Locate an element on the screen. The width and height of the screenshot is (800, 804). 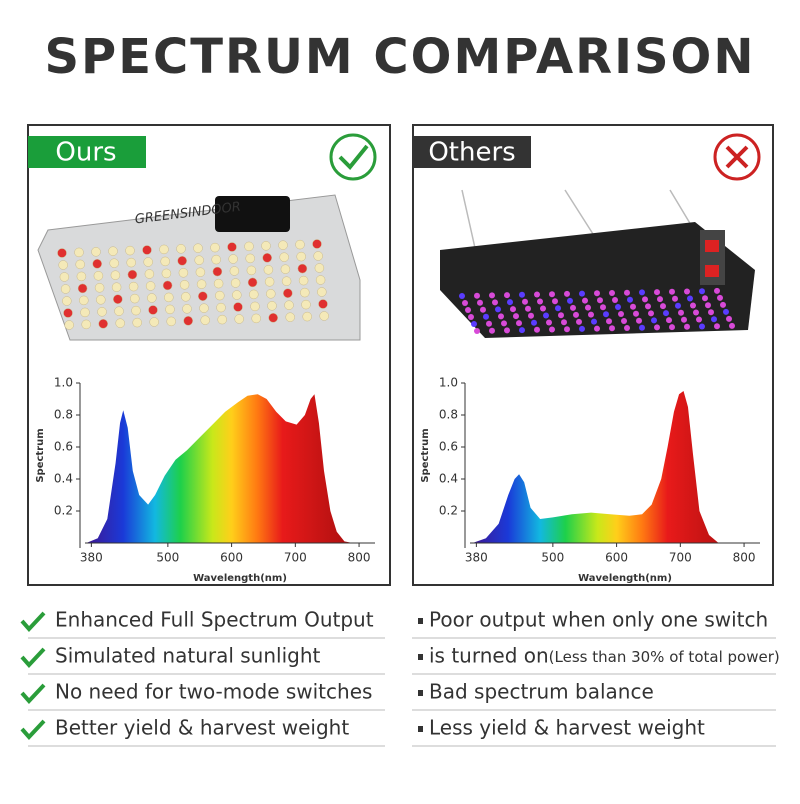
check-mark is located at coordinates (353, 157).